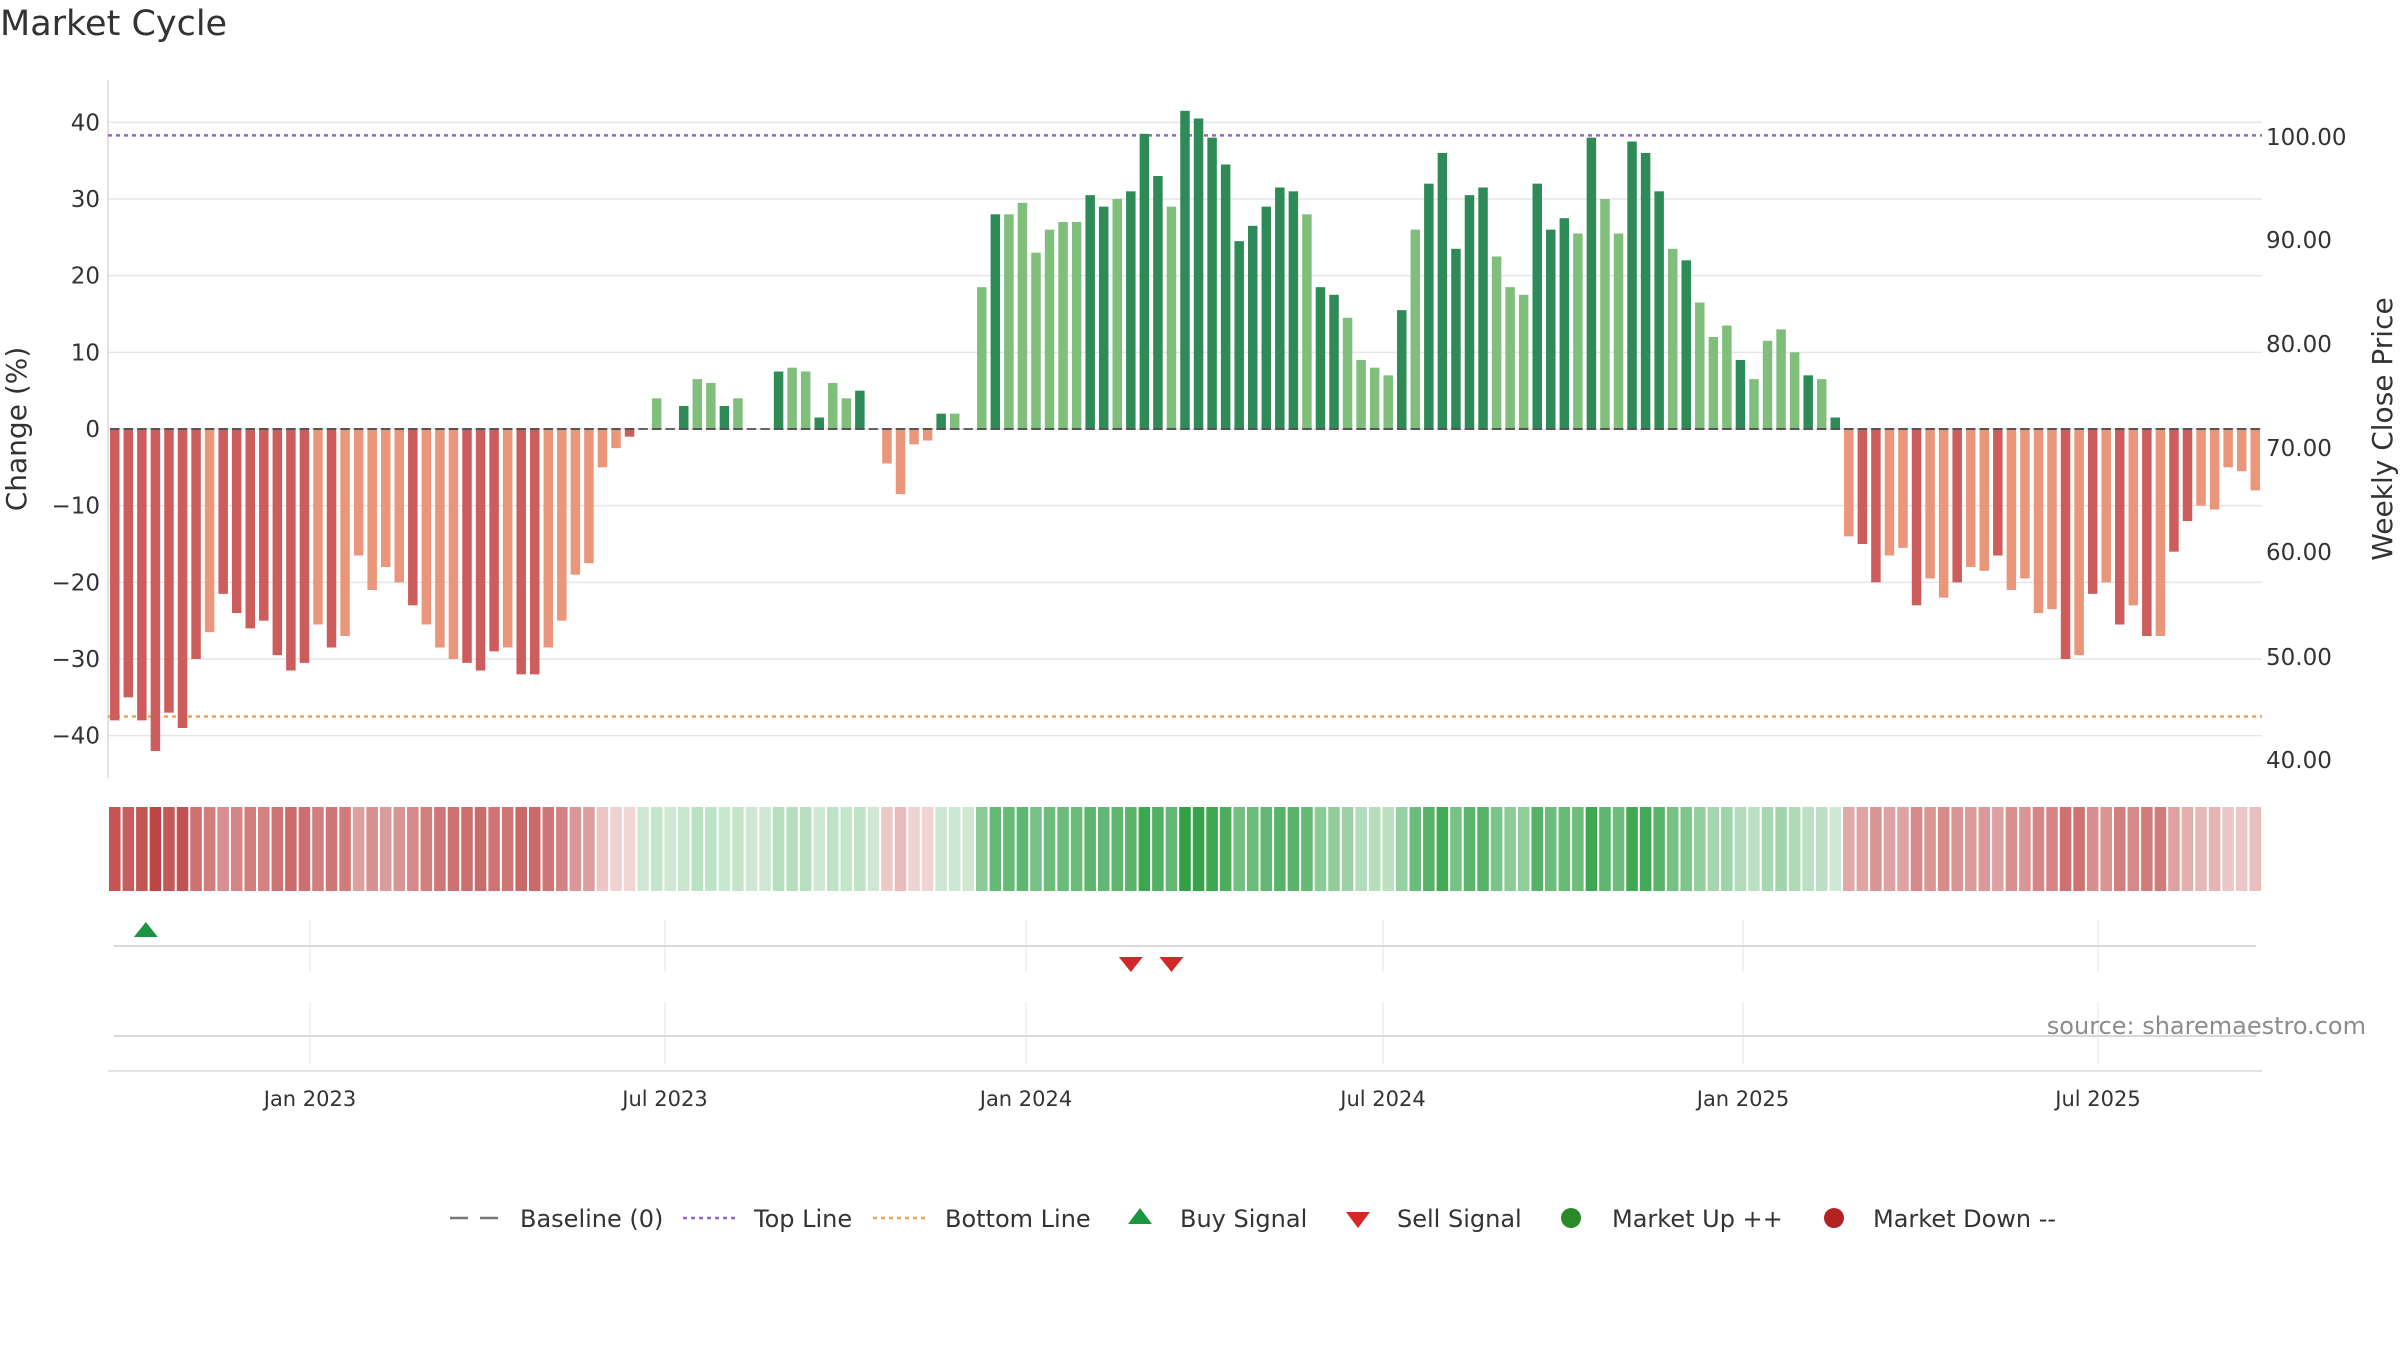 This screenshot has width=2400, height=1350. What do you see at coordinates (85, 123) in the screenshot?
I see `y-tick-label: 40` at bounding box center [85, 123].